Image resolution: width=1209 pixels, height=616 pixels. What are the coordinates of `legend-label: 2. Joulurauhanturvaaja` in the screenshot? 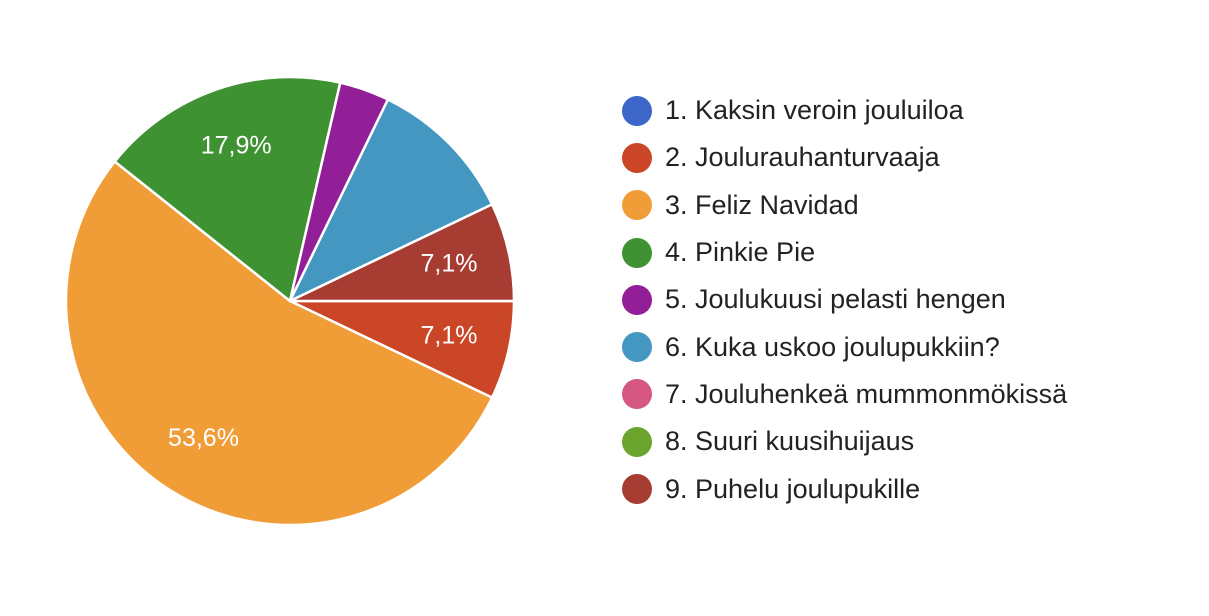 It's located at (802, 157).